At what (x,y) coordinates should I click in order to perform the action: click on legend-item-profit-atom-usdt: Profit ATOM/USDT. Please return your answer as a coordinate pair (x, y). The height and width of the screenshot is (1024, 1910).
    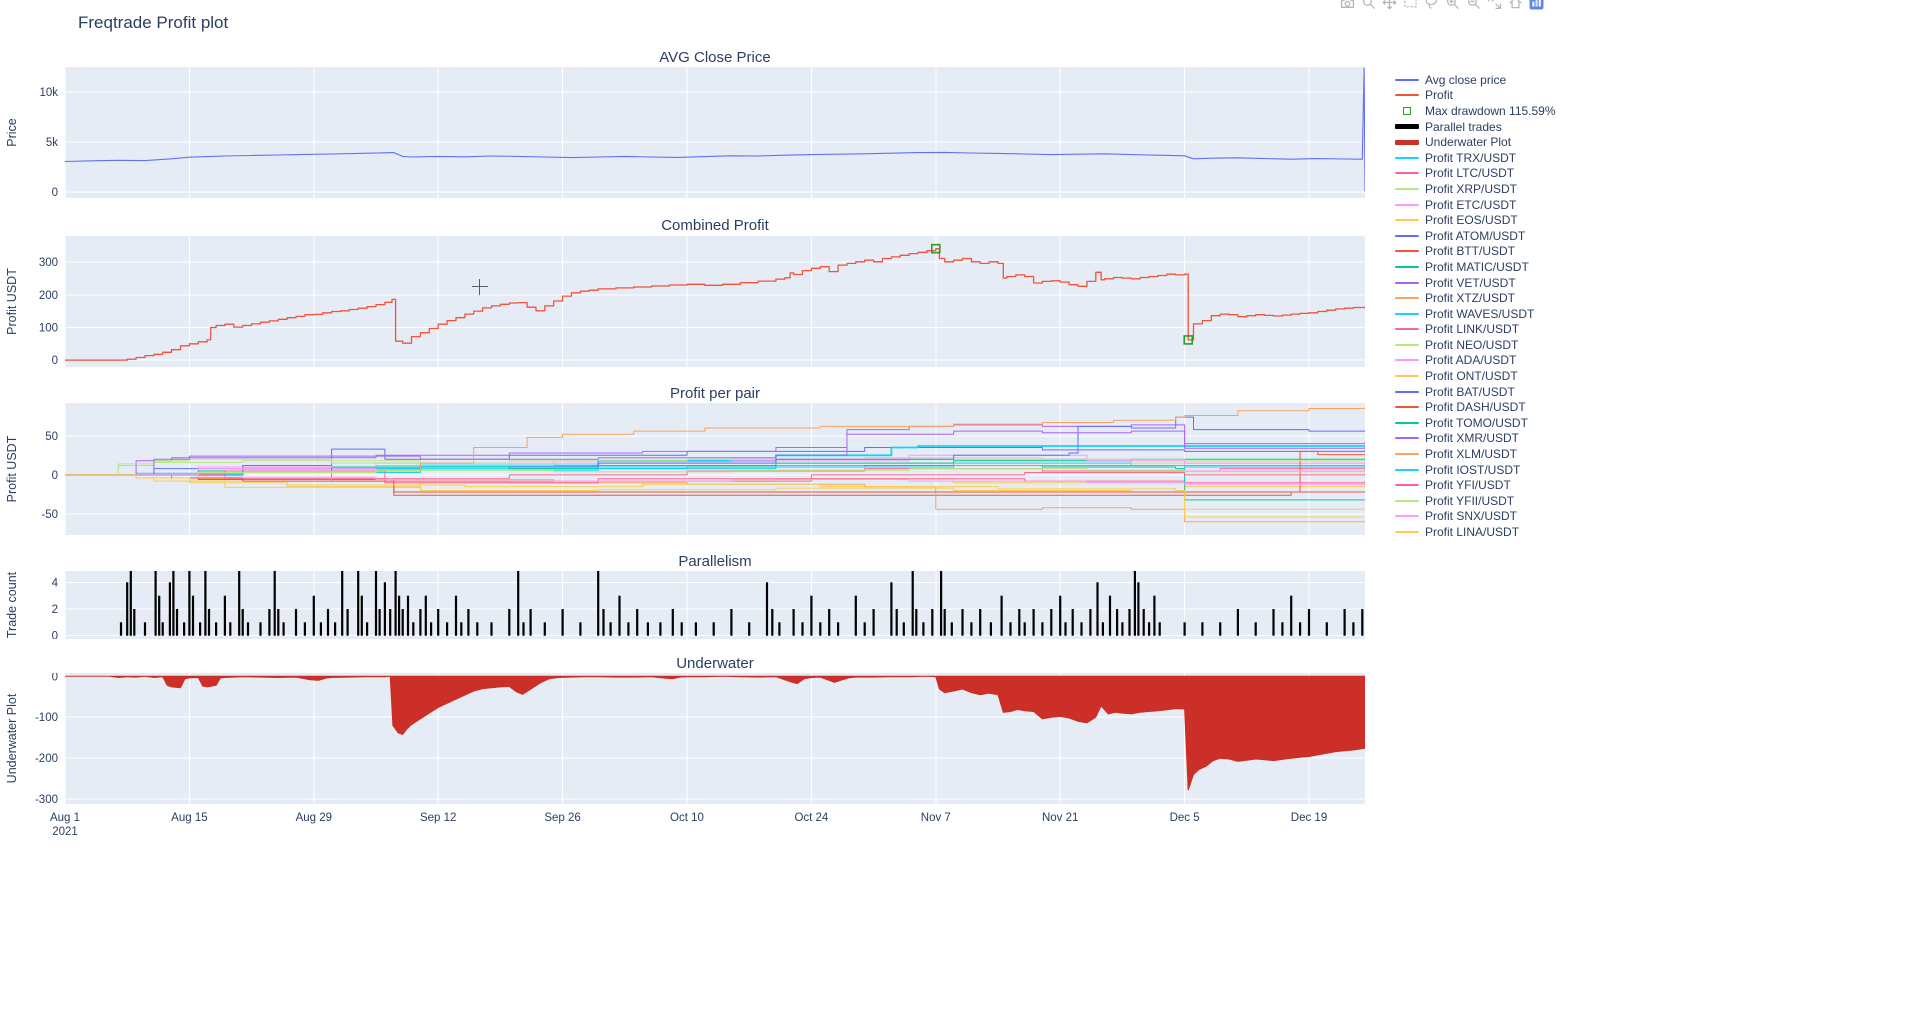
    Looking at the image, I should click on (1474, 236).